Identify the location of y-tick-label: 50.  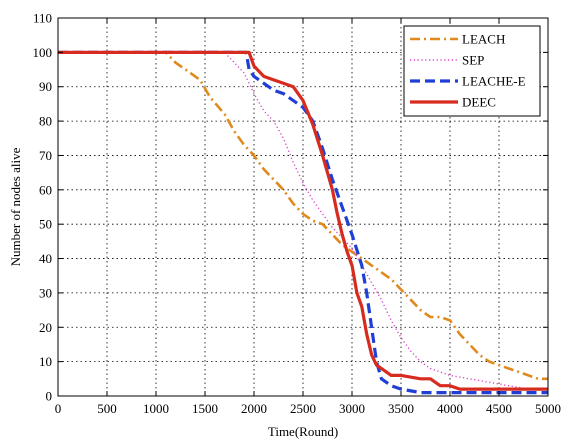
(45, 224).